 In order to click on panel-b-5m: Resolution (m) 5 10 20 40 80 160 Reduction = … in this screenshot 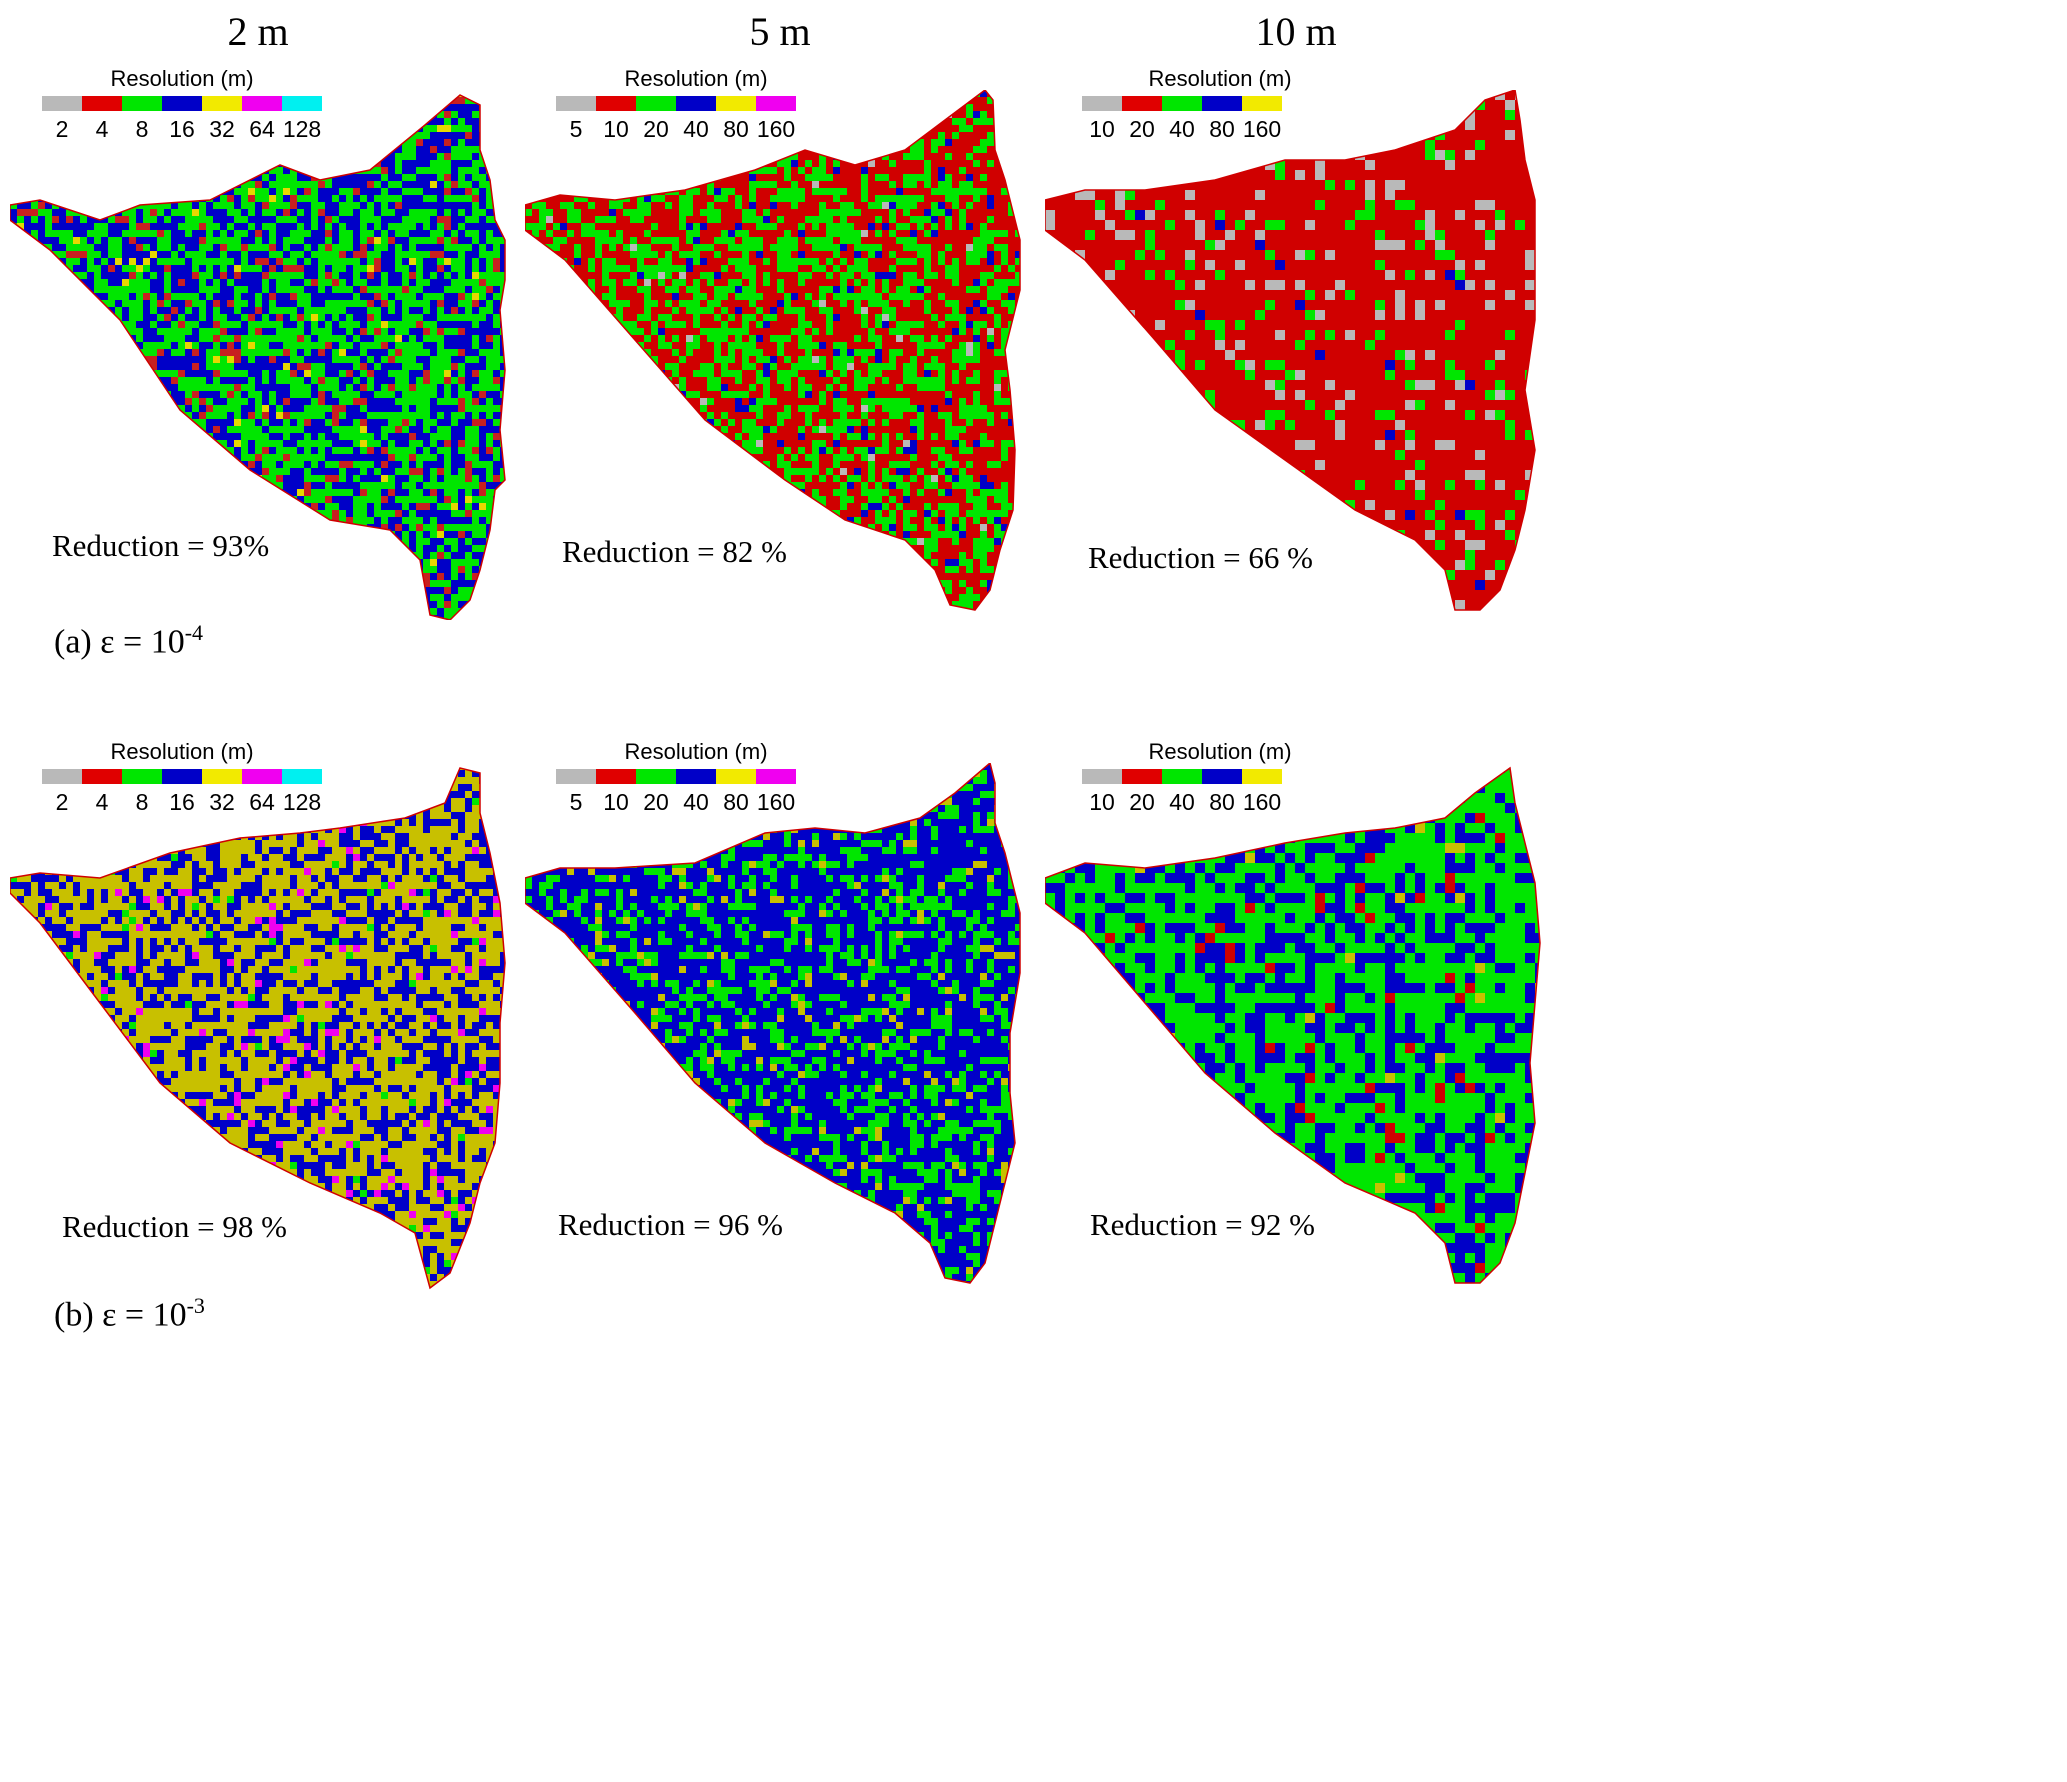, I will do `click(780, 1013)`.